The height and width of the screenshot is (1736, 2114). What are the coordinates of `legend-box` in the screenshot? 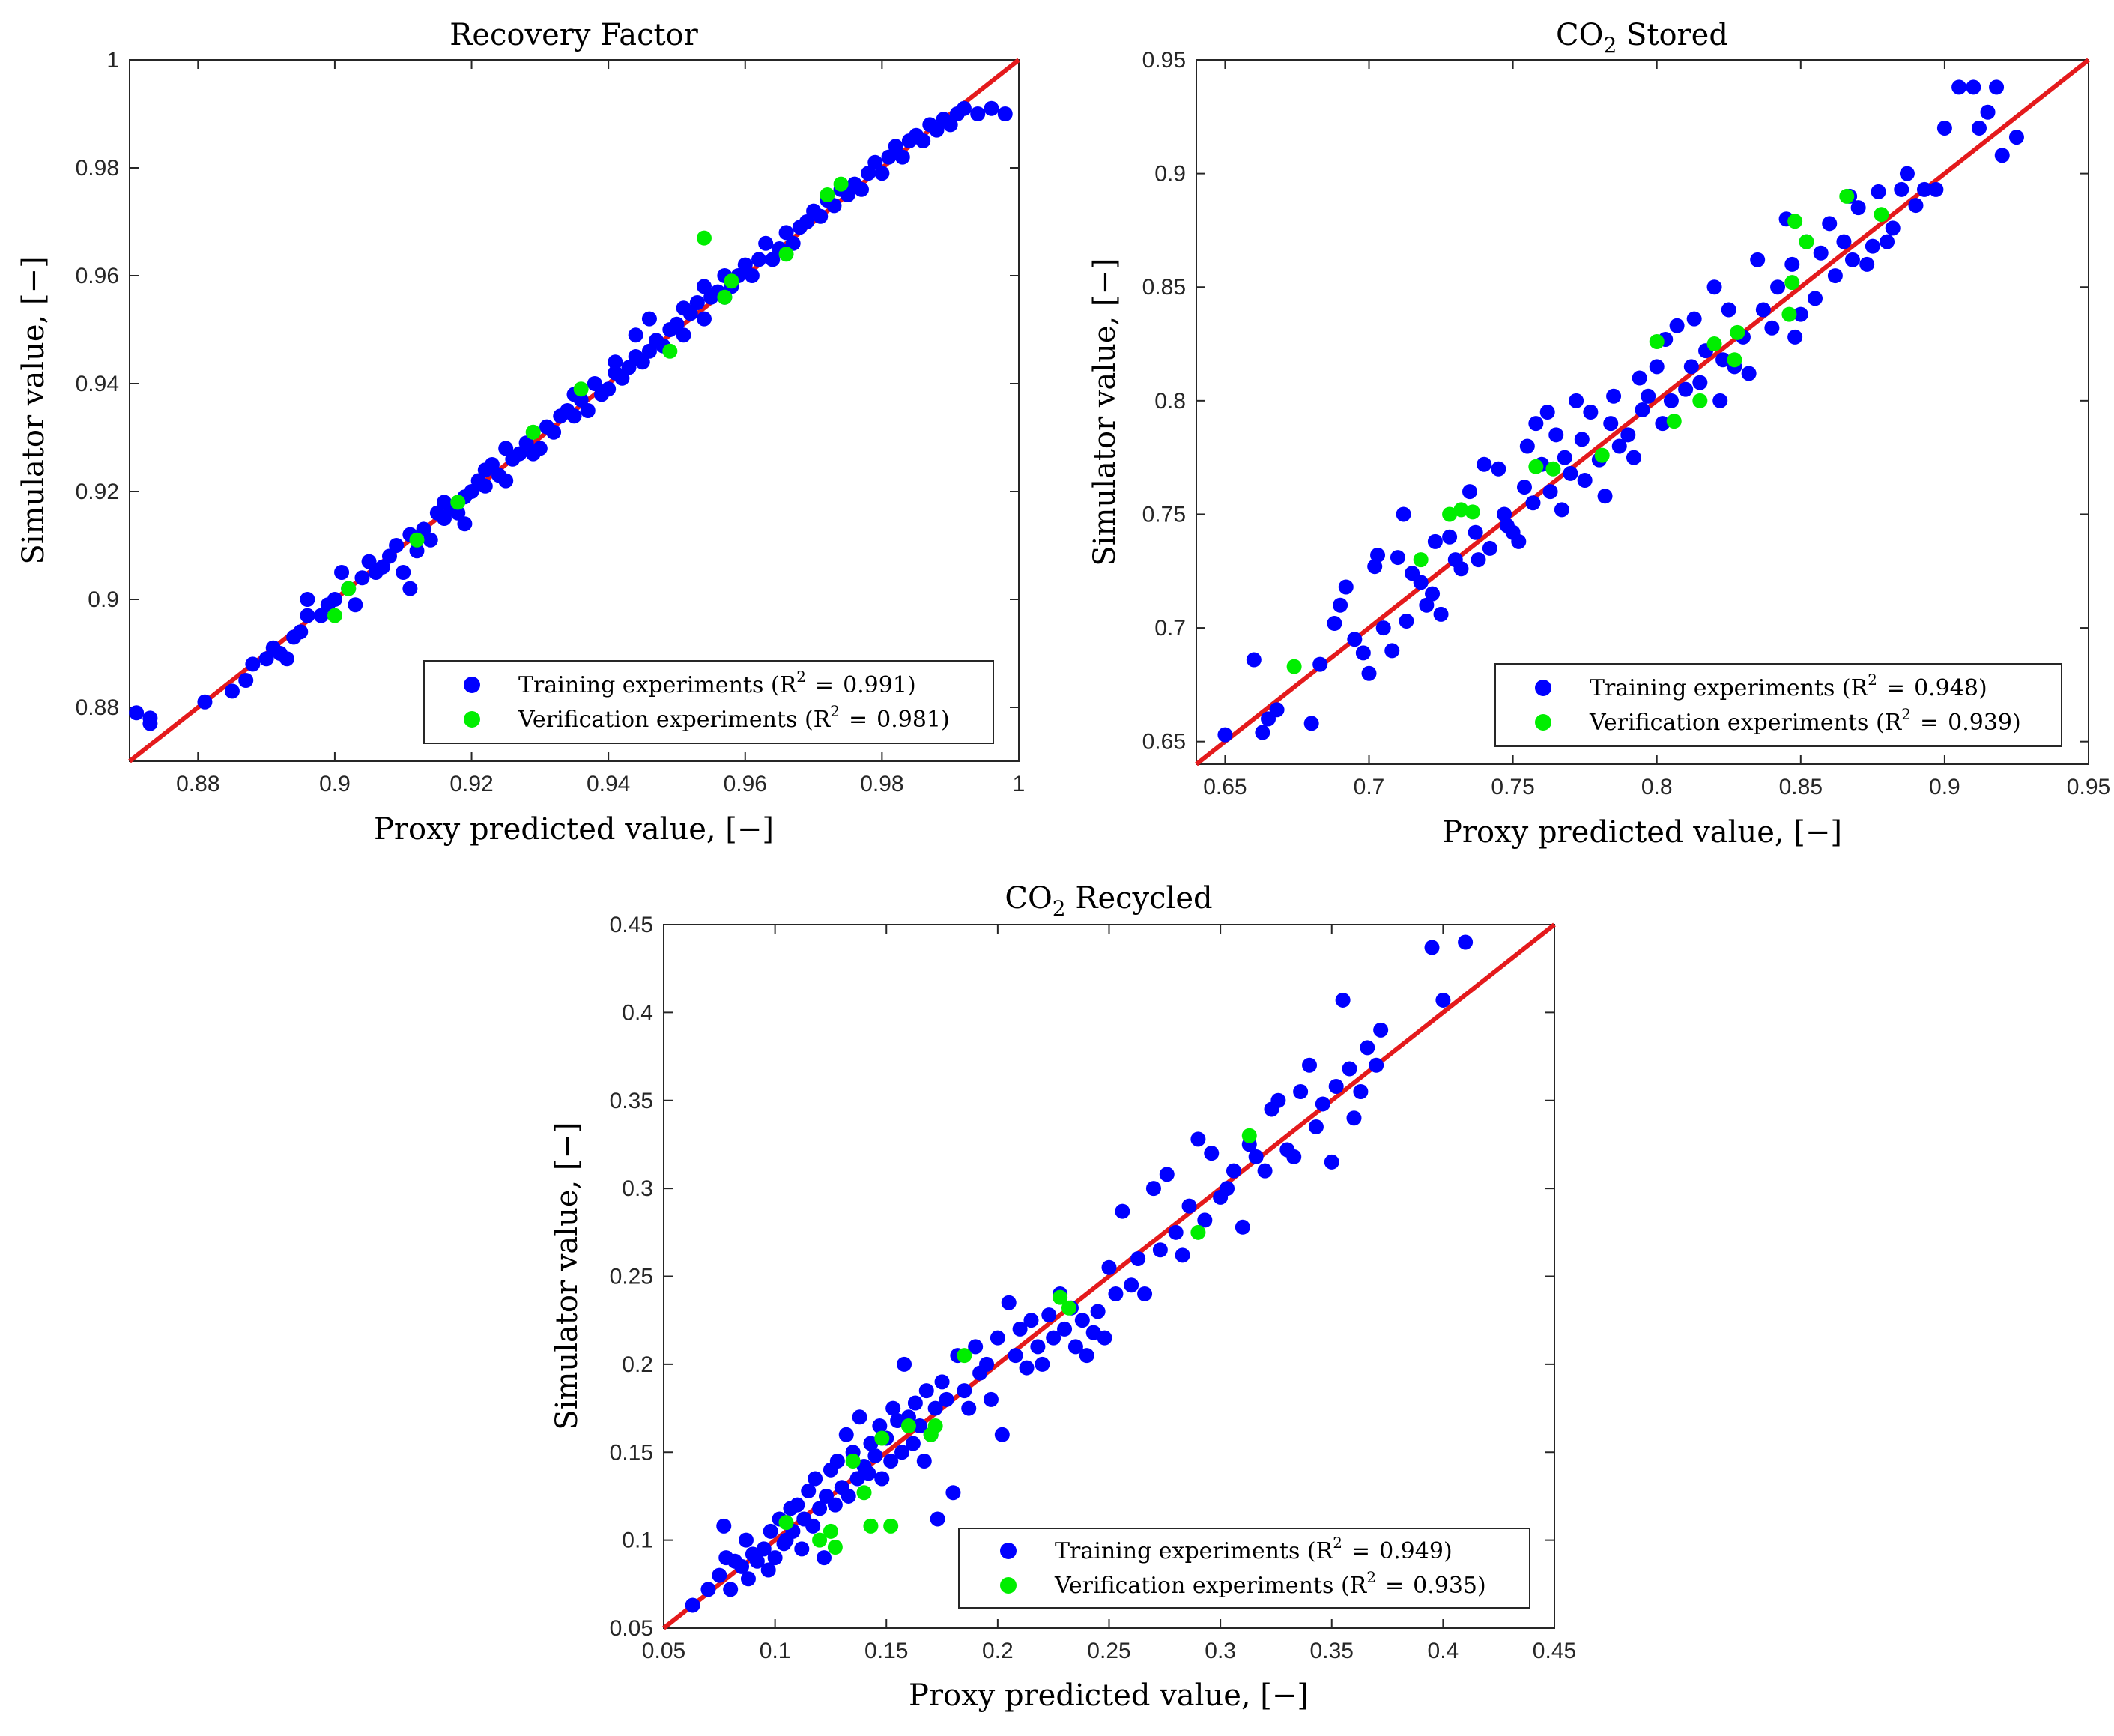 It's located at (1244, 1568).